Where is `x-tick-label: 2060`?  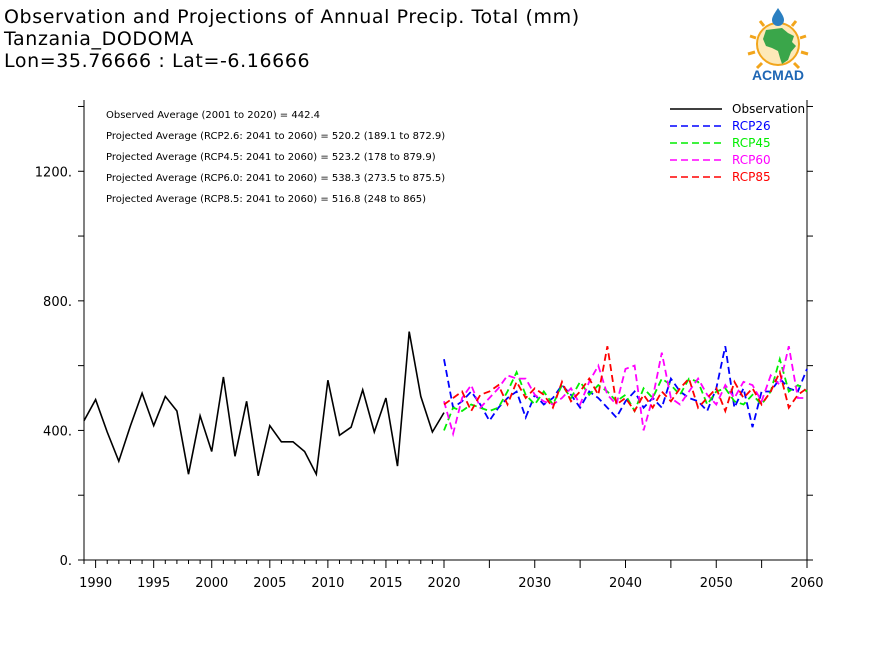 x-tick-label: 2060 is located at coordinates (806, 583).